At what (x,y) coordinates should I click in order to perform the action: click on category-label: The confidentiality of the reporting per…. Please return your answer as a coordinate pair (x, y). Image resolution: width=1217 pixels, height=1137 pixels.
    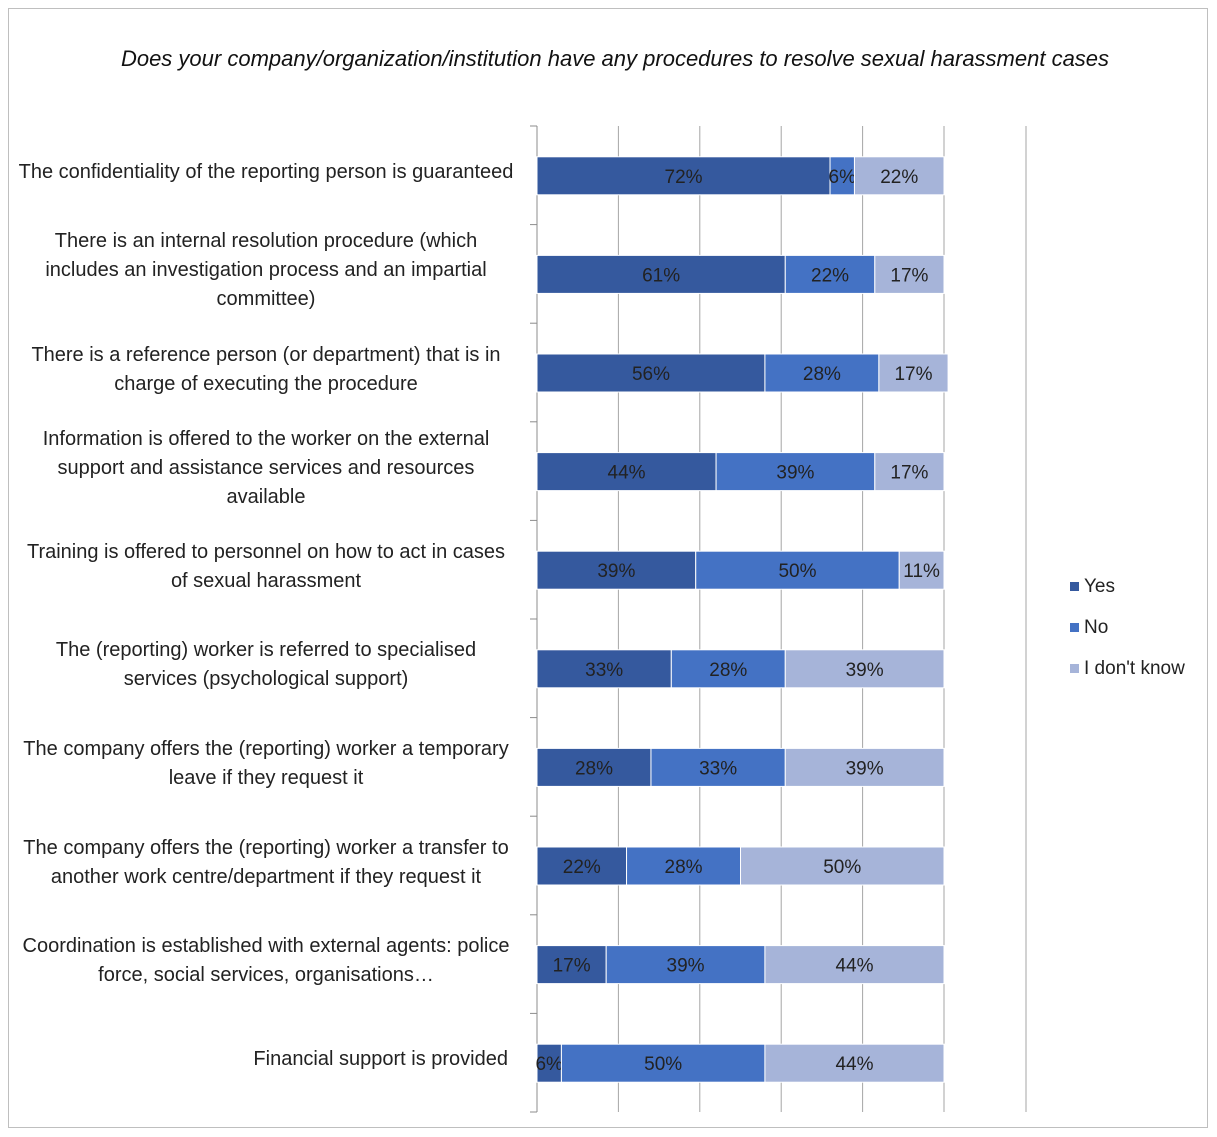
    Looking at the image, I should click on (266, 171).